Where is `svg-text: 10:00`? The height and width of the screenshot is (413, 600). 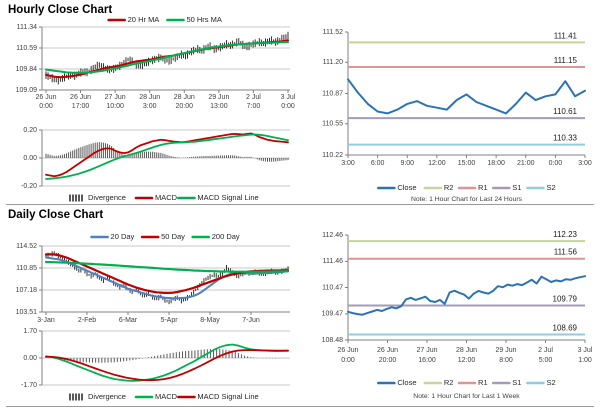
svg-text: 10:00 is located at coordinates (115, 106).